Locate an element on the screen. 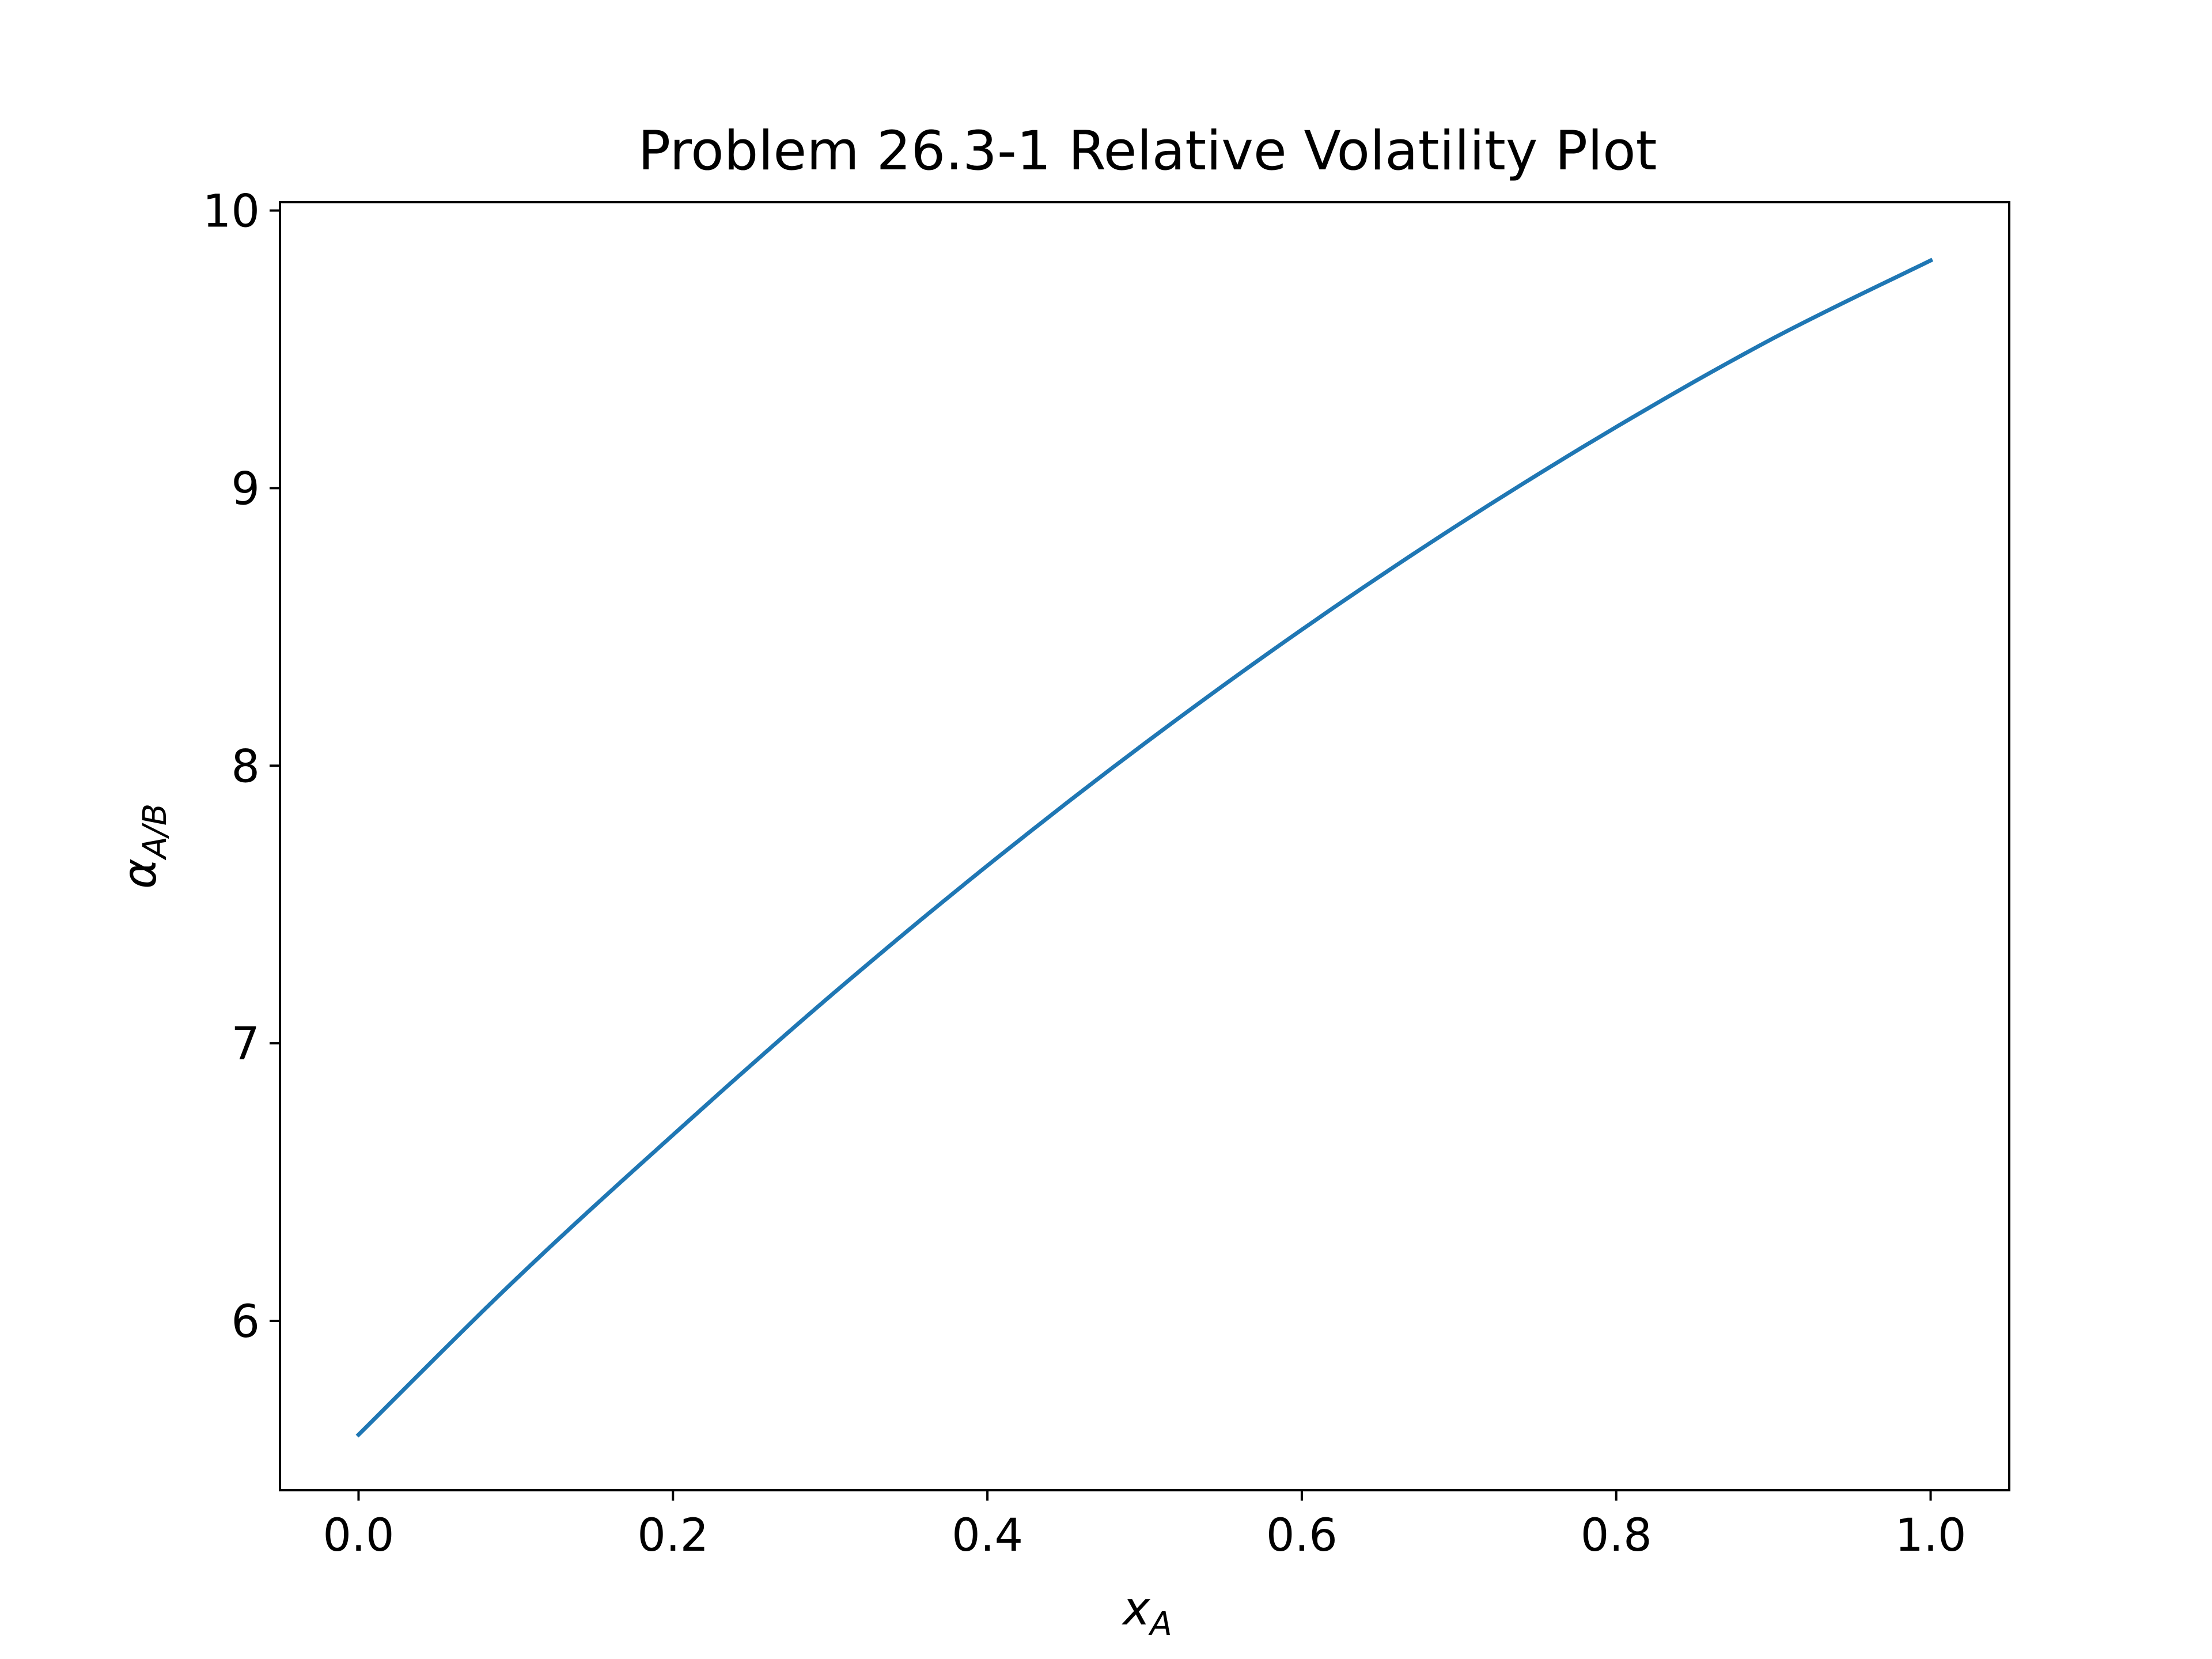  chart-title: Problem 26.3-1 Relative Volatility Plot is located at coordinates (1147, 151).